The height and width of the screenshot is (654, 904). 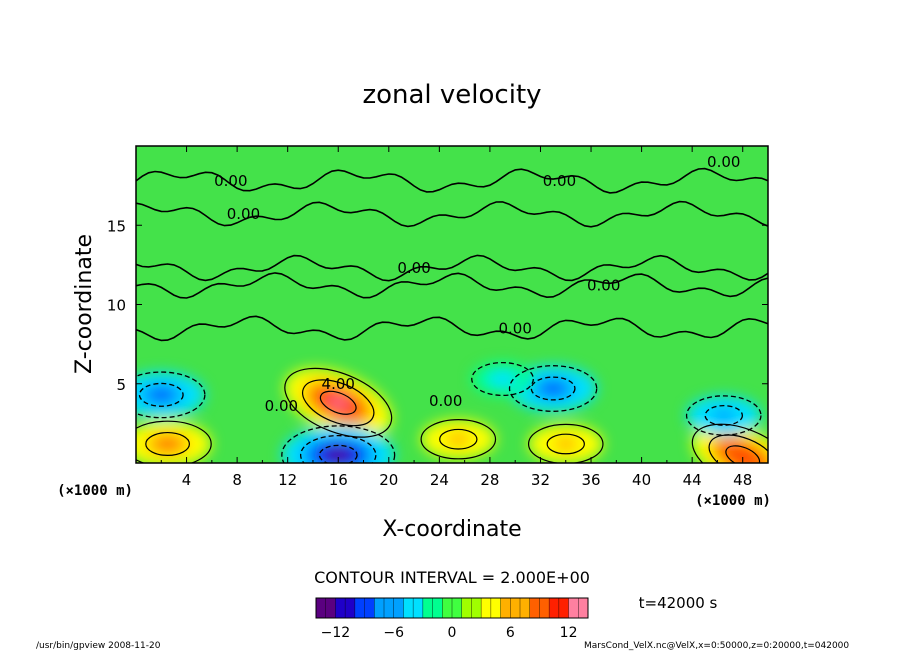 I want to click on colorbar-tick-label: 0, so click(x=452, y=633).